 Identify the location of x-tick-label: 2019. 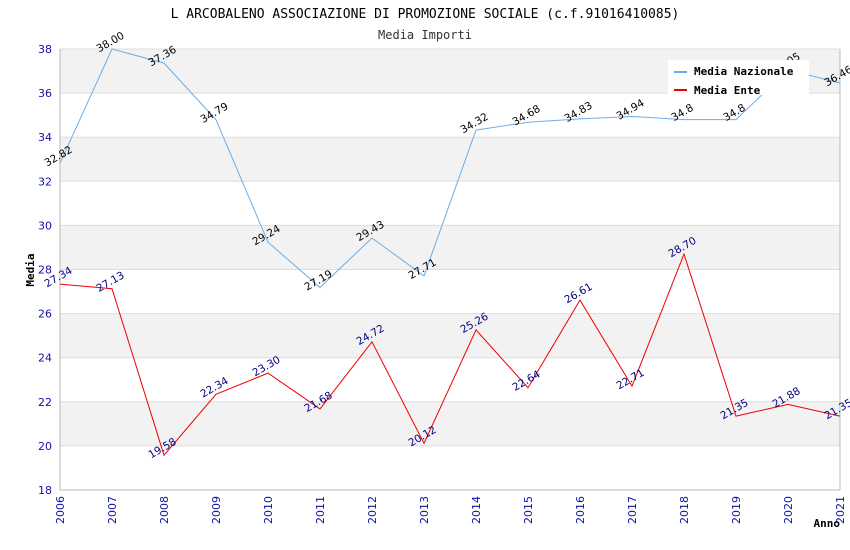
(736, 510).